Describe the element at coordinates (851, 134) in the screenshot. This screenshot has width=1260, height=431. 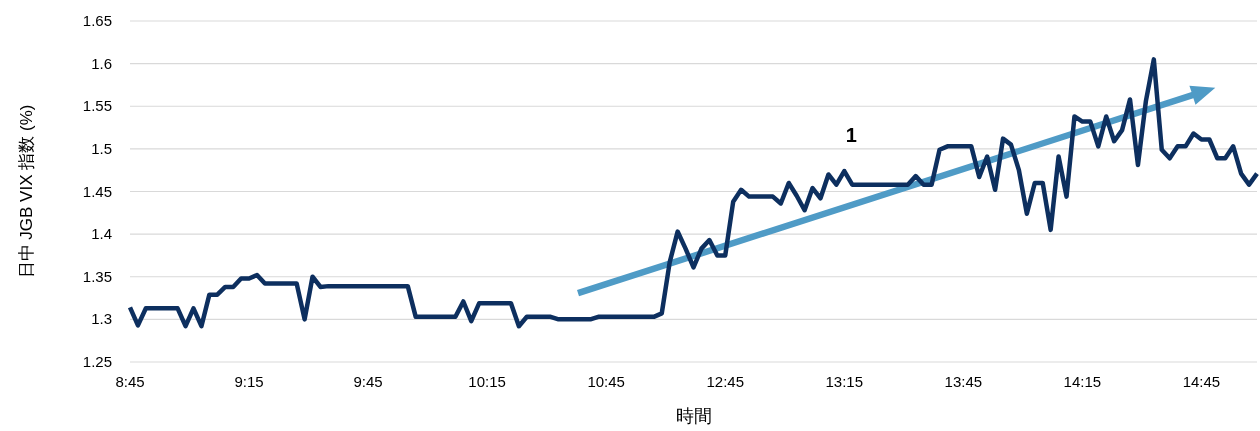
I see `annotation: 1` at that location.